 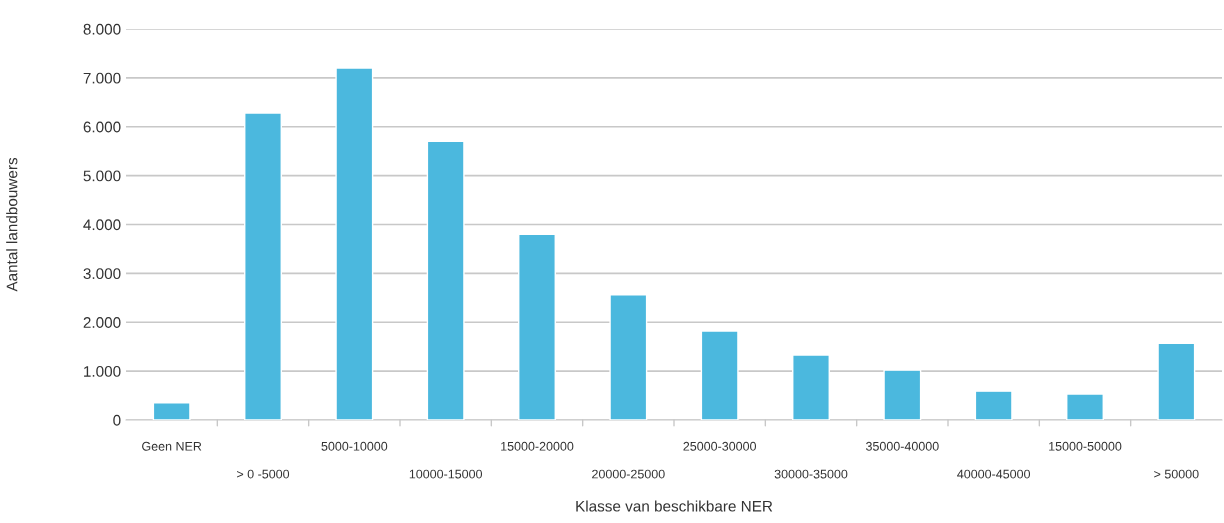 I want to click on y-tick-label: 3.000, so click(x=102, y=274).